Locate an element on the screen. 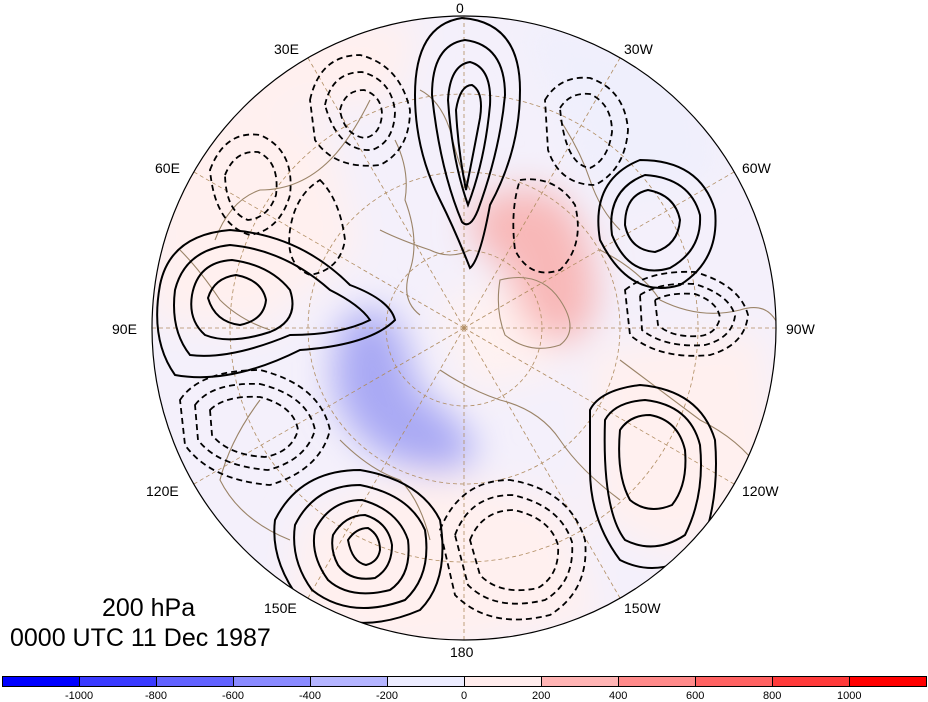 This screenshot has height=702, width=928. longitude-label-180: 180 is located at coordinates (462, 652).